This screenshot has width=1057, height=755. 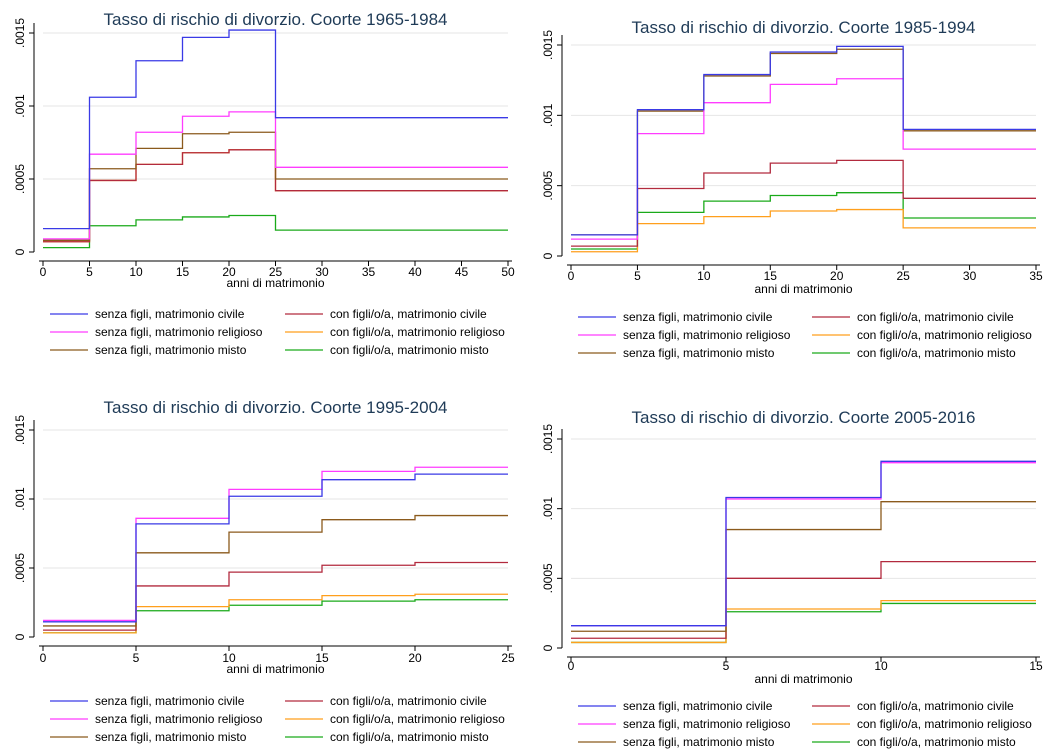 I want to click on x-tick-label: 50, so click(x=508, y=272).